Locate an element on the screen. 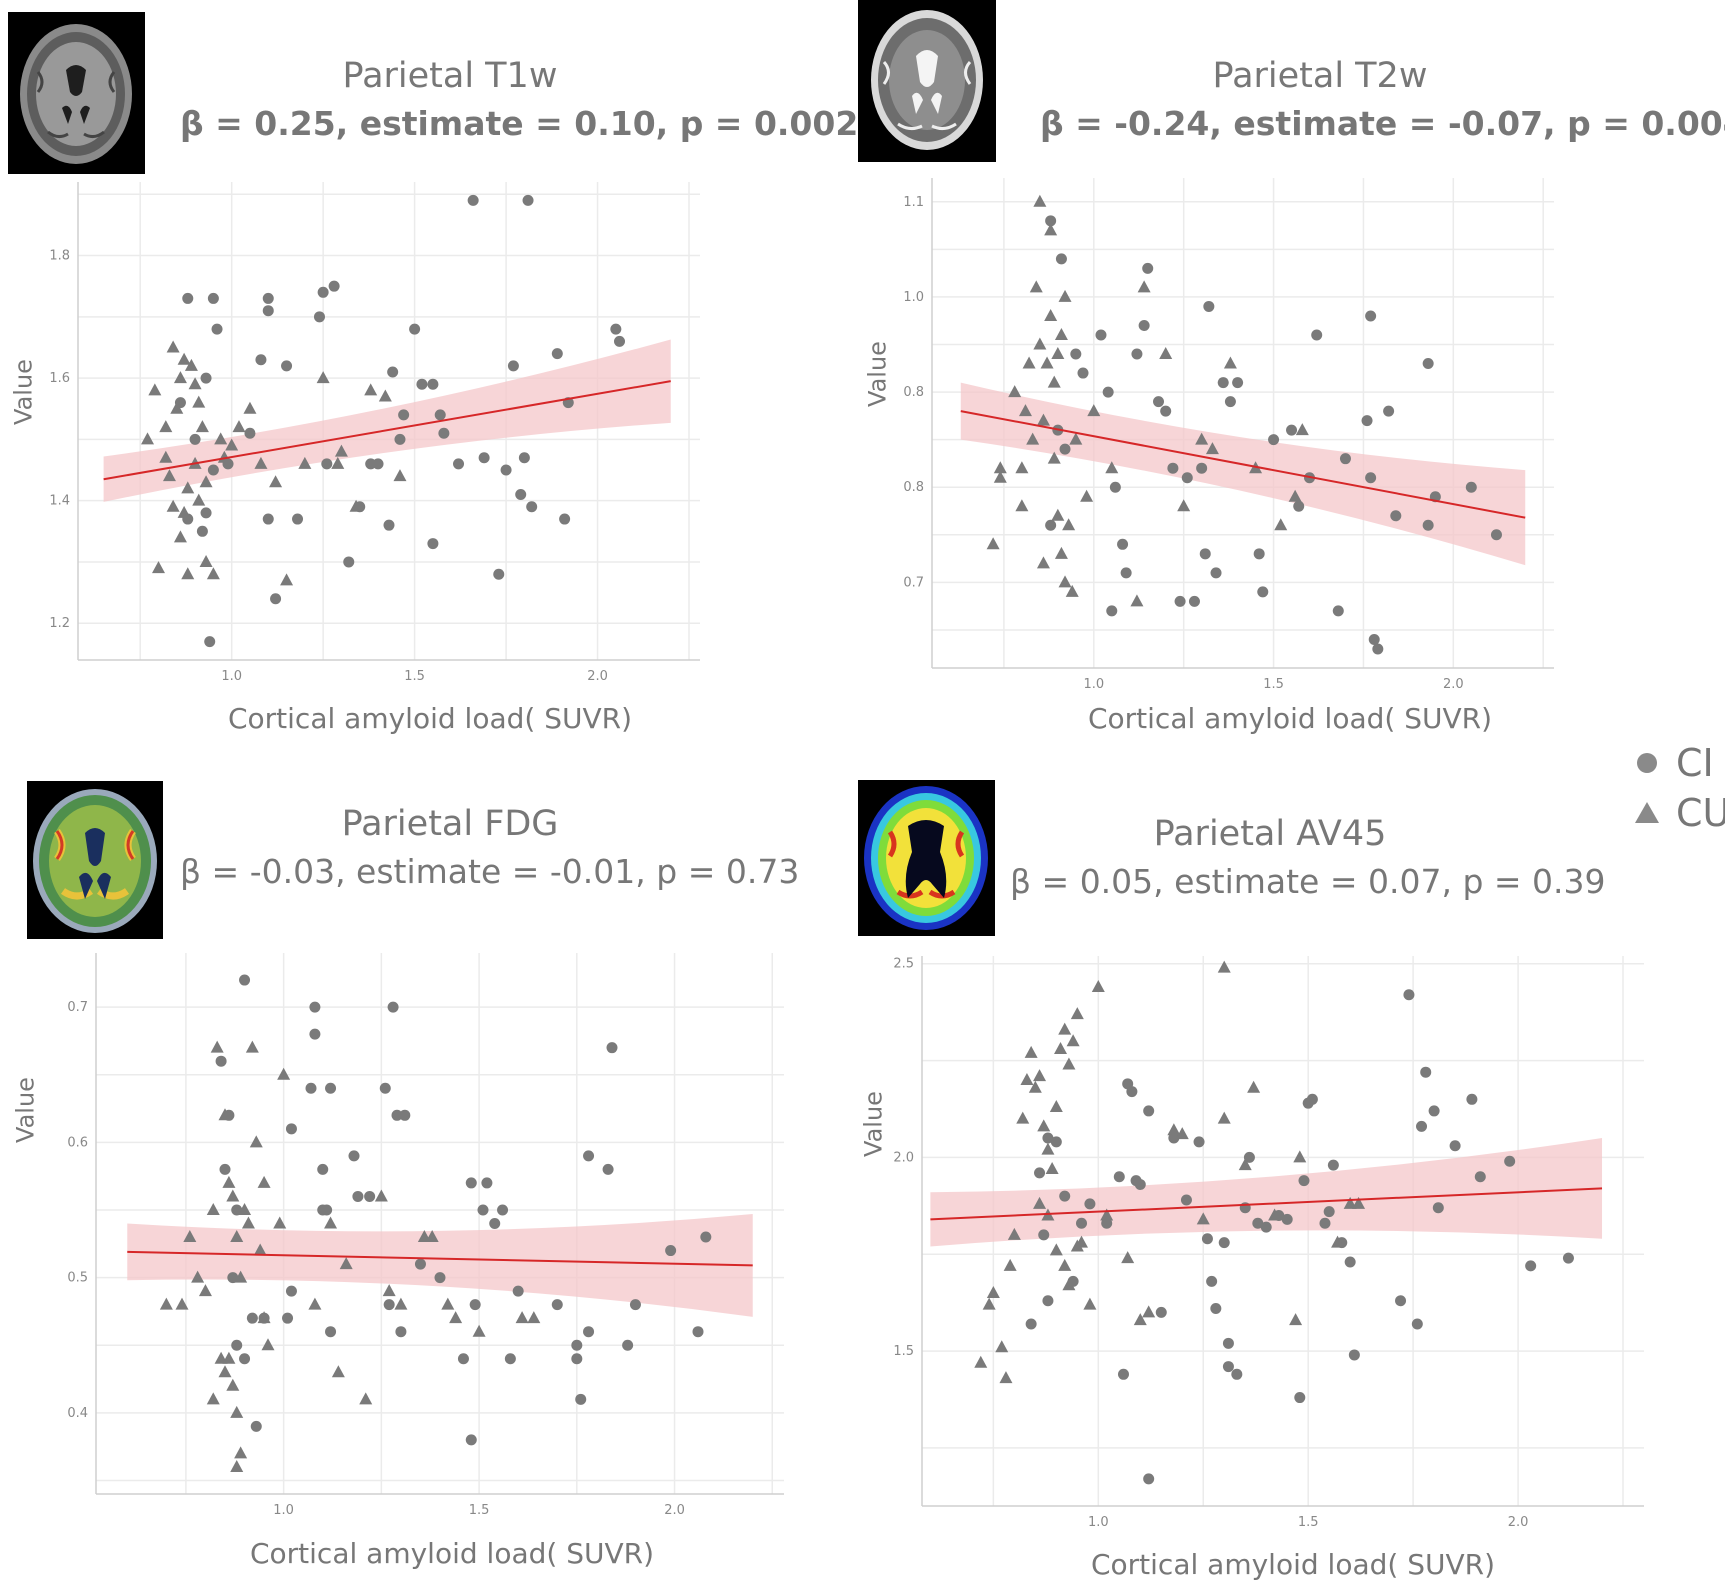 The height and width of the screenshot is (1581, 1725). region-title: Parietal T2w is located at coordinates (1320, 76).